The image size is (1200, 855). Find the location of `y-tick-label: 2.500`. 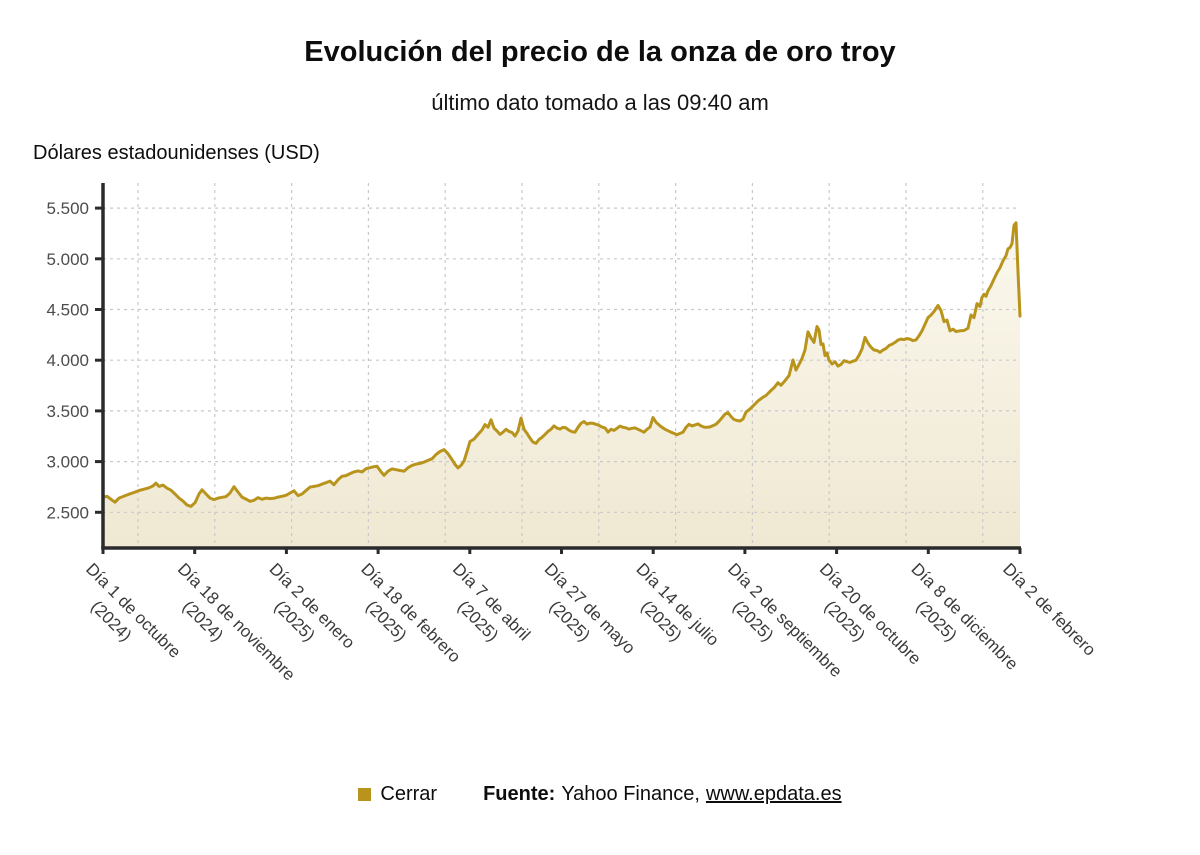

y-tick-label: 2.500 is located at coordinates (67, 512).